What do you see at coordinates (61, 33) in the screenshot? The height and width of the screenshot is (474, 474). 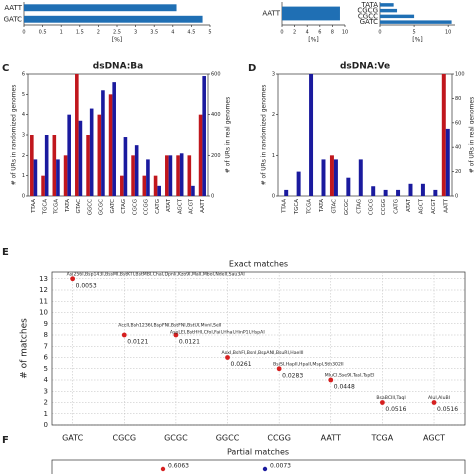 I see `x-tick-label: 1` at bounding box center [61, 33].